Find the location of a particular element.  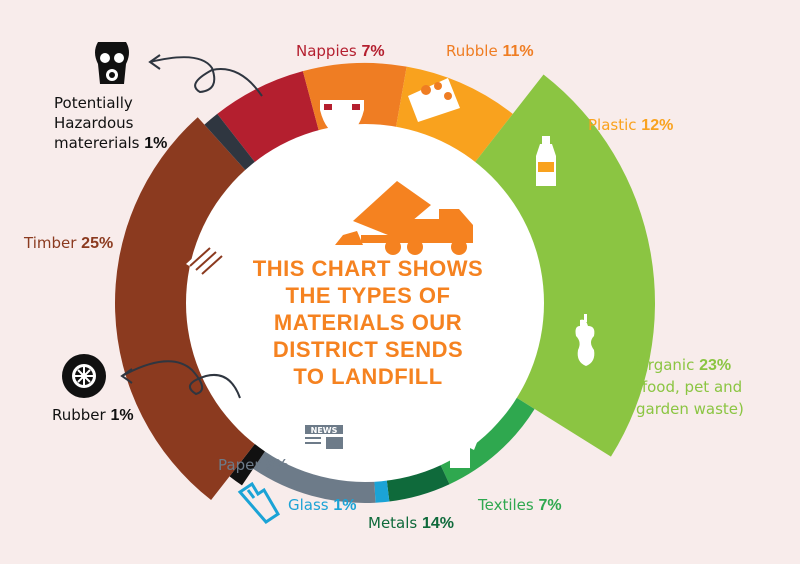

label-value: 11% is located at coordinates (517, 51).